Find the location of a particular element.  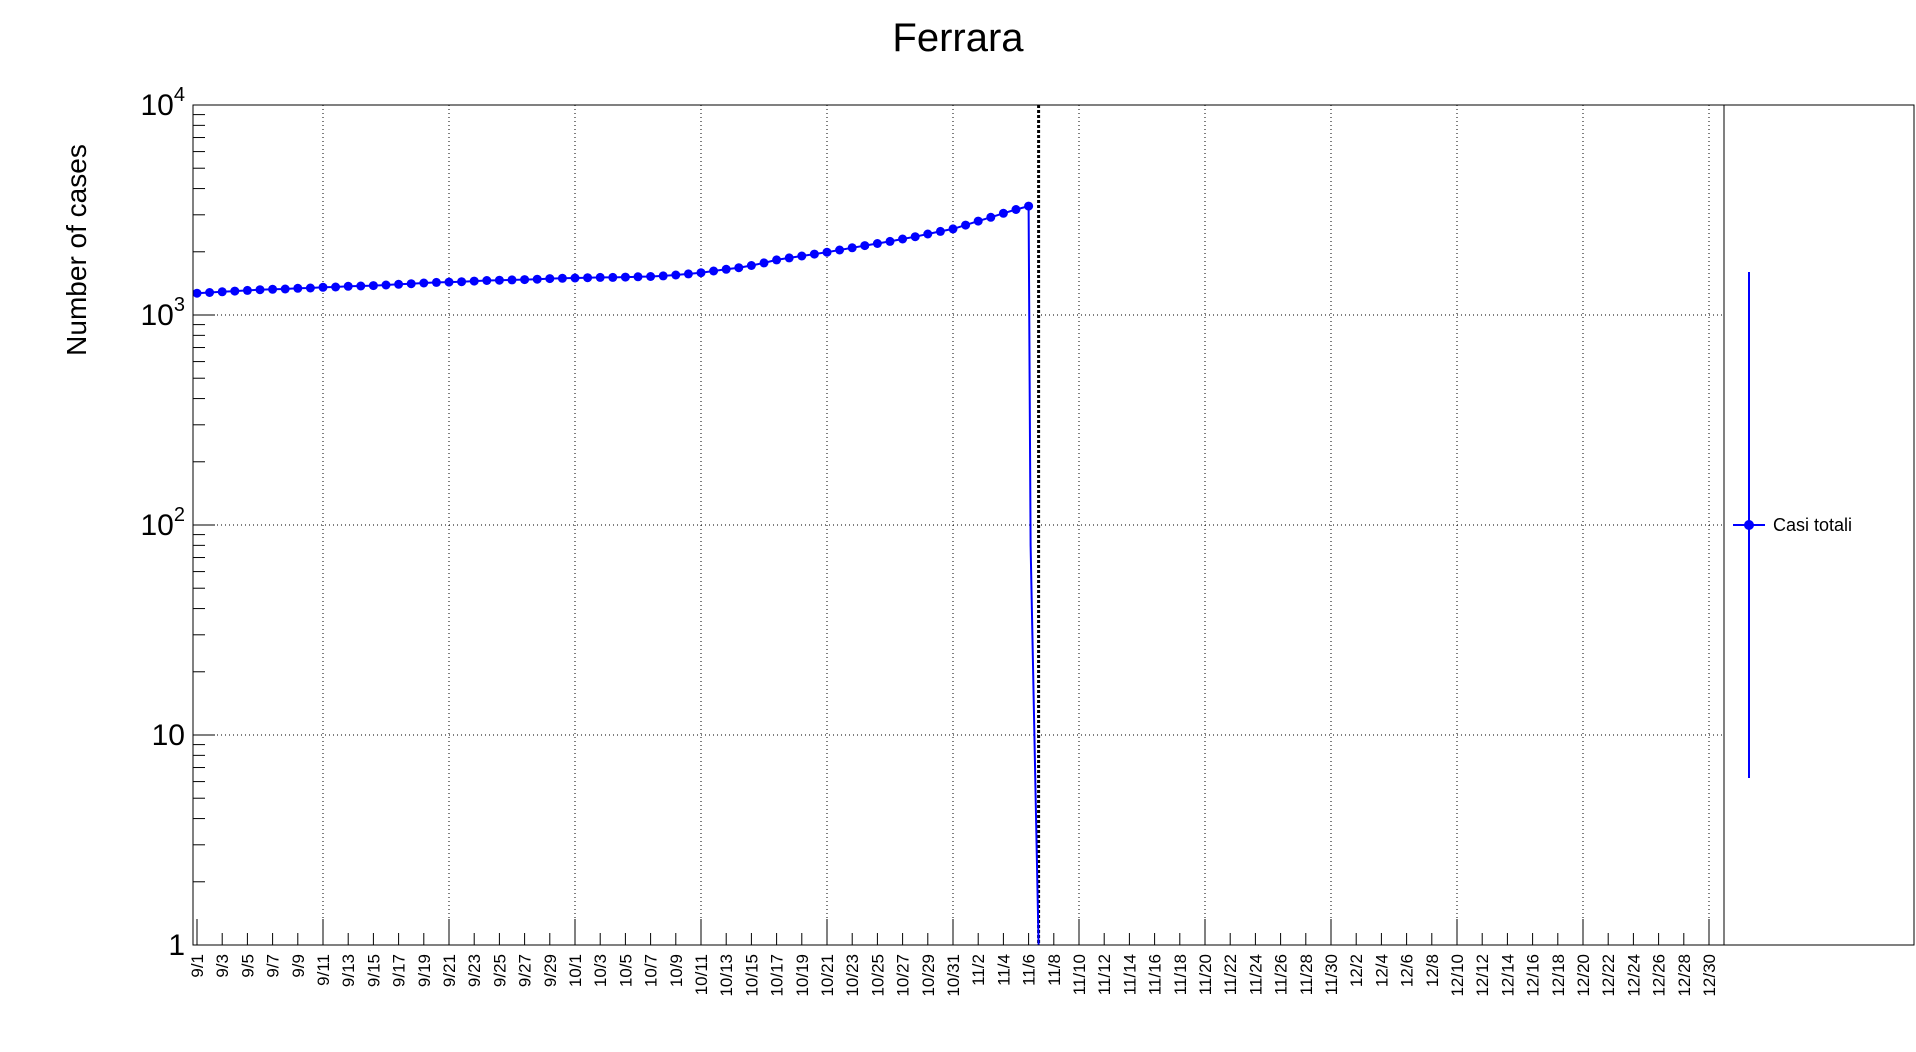

x-tick-label: 10/11 is located at coordinates (701, 974).